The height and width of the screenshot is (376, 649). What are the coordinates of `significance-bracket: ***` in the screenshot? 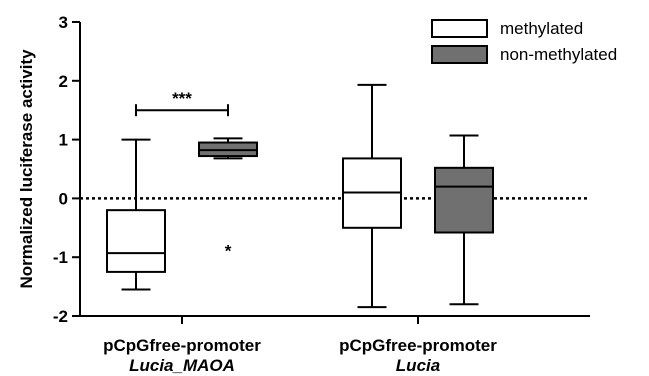 It's located at (182, 103).